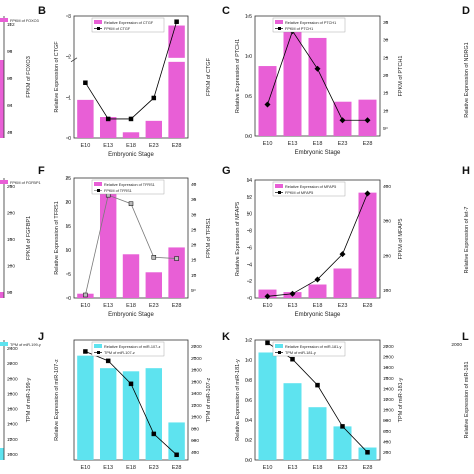 This screenshot has width=474, height=474. What do you see at coordinates (248, 421) in the screenshot?
I see `y-tick-2: 0.4` at bounding box center [248, 421].